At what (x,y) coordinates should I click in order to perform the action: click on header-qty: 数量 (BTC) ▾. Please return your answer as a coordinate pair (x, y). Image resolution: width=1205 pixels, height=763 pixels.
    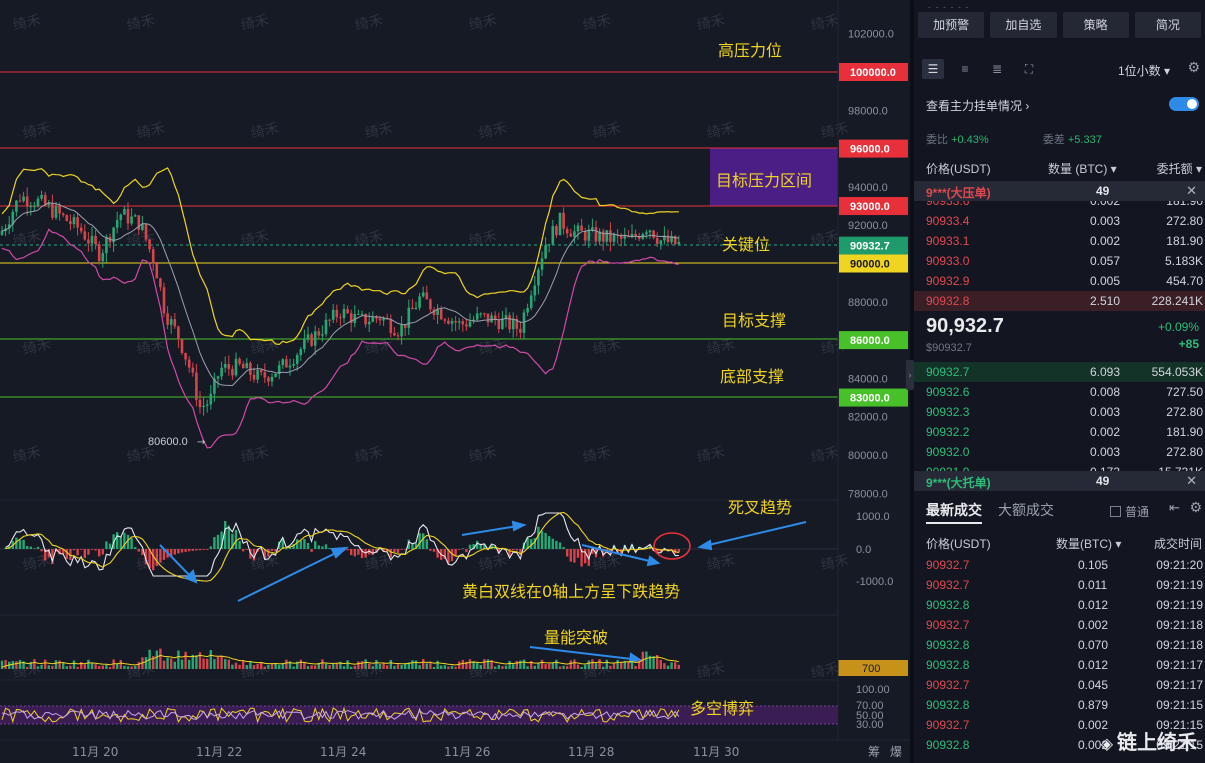
    Looking at the image, I should click on (1082, 169).